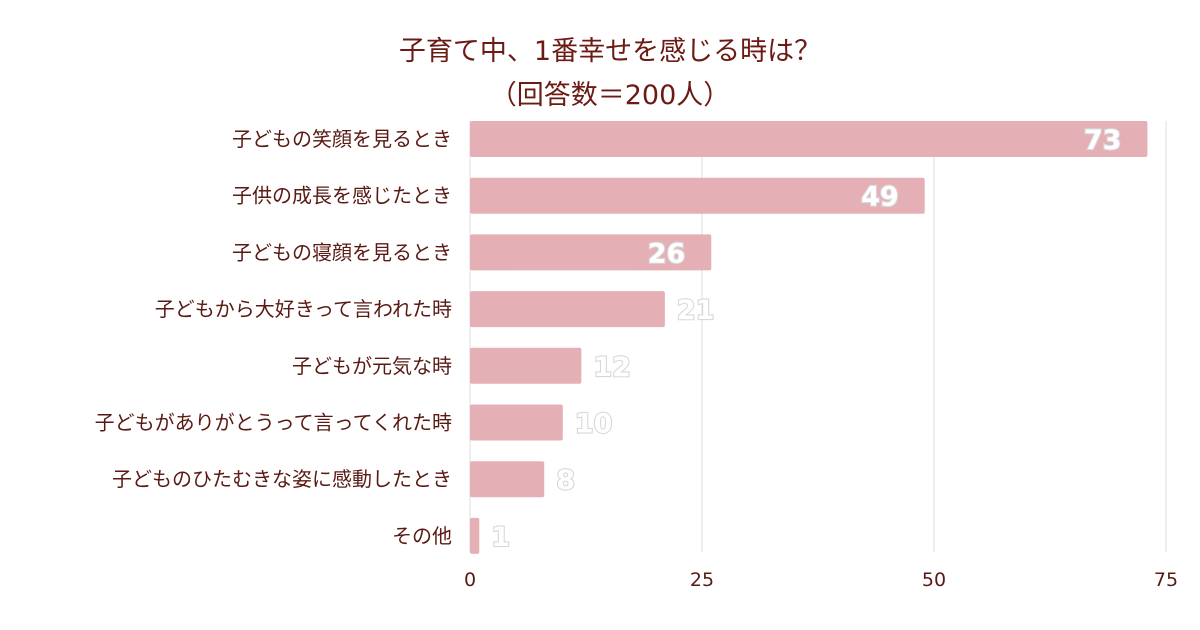 The height and width of the screenshot is (630, 1200). I want to click on chart-subtitle: （回答数＝200人）, so click(610, 95).